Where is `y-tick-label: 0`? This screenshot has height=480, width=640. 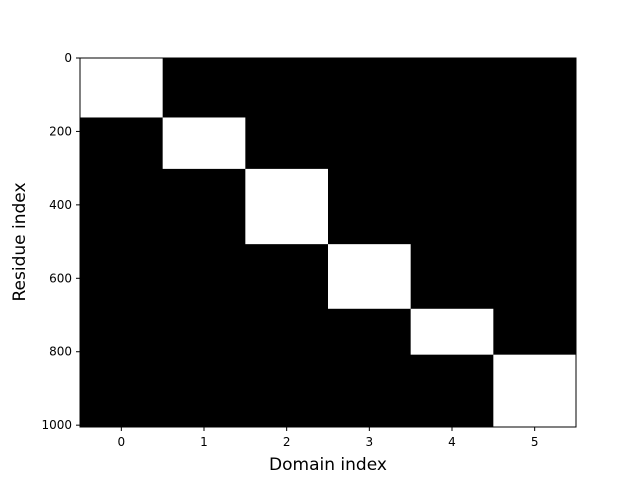
y-tick-label: 0 is located at coordinates (68, 58).